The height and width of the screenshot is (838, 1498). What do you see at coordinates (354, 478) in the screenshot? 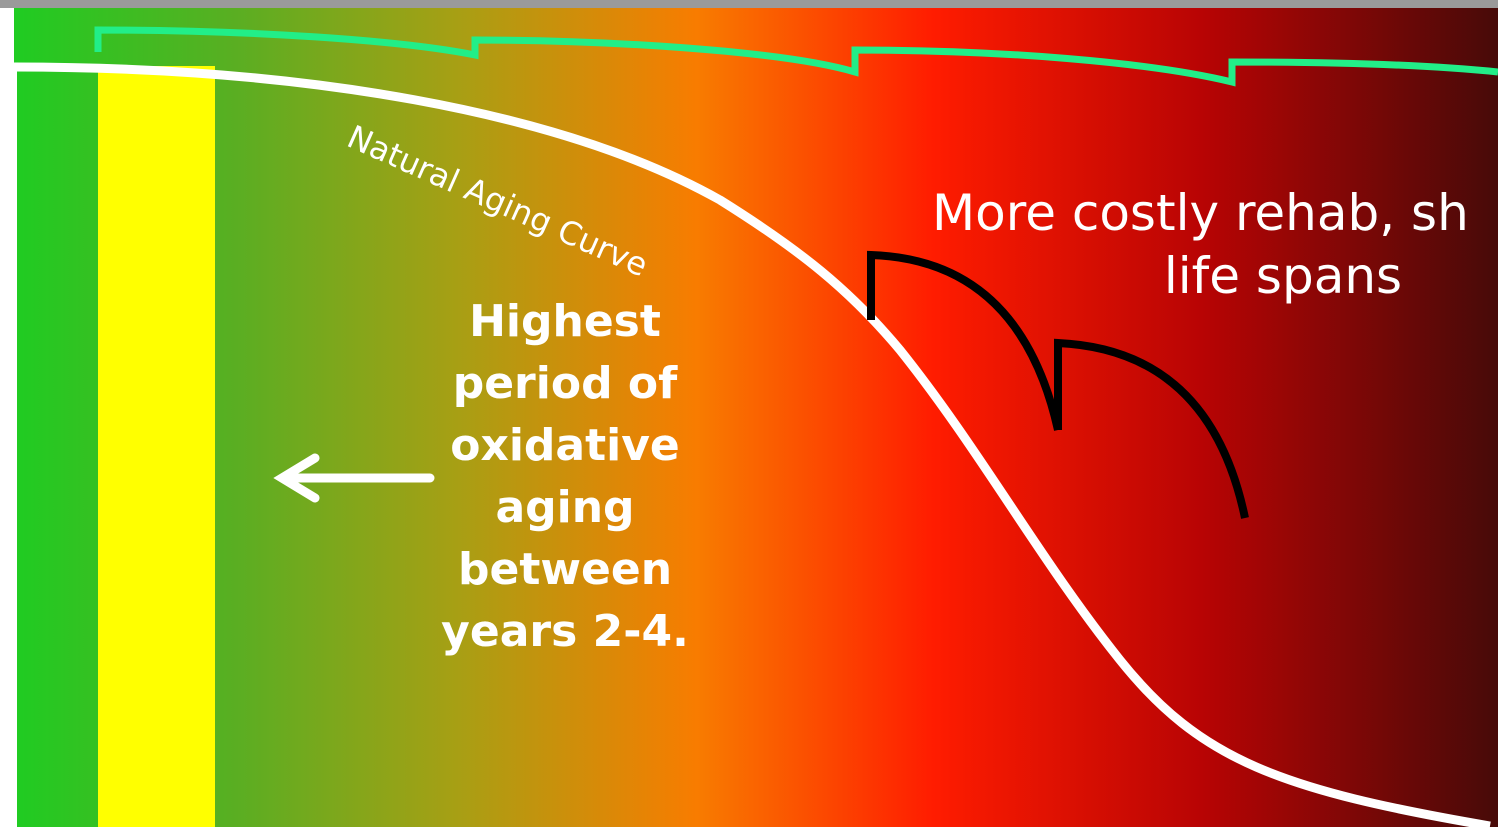
I see `arrow` at bounding box center [354, 478].